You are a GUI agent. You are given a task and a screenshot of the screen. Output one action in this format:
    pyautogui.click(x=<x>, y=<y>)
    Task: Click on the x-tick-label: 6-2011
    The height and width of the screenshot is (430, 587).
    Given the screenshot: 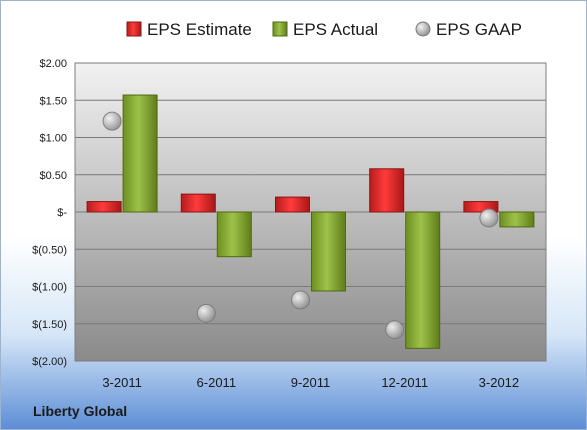 What is the action you would take?
    pyautogui.click(x=217, y=382)
    